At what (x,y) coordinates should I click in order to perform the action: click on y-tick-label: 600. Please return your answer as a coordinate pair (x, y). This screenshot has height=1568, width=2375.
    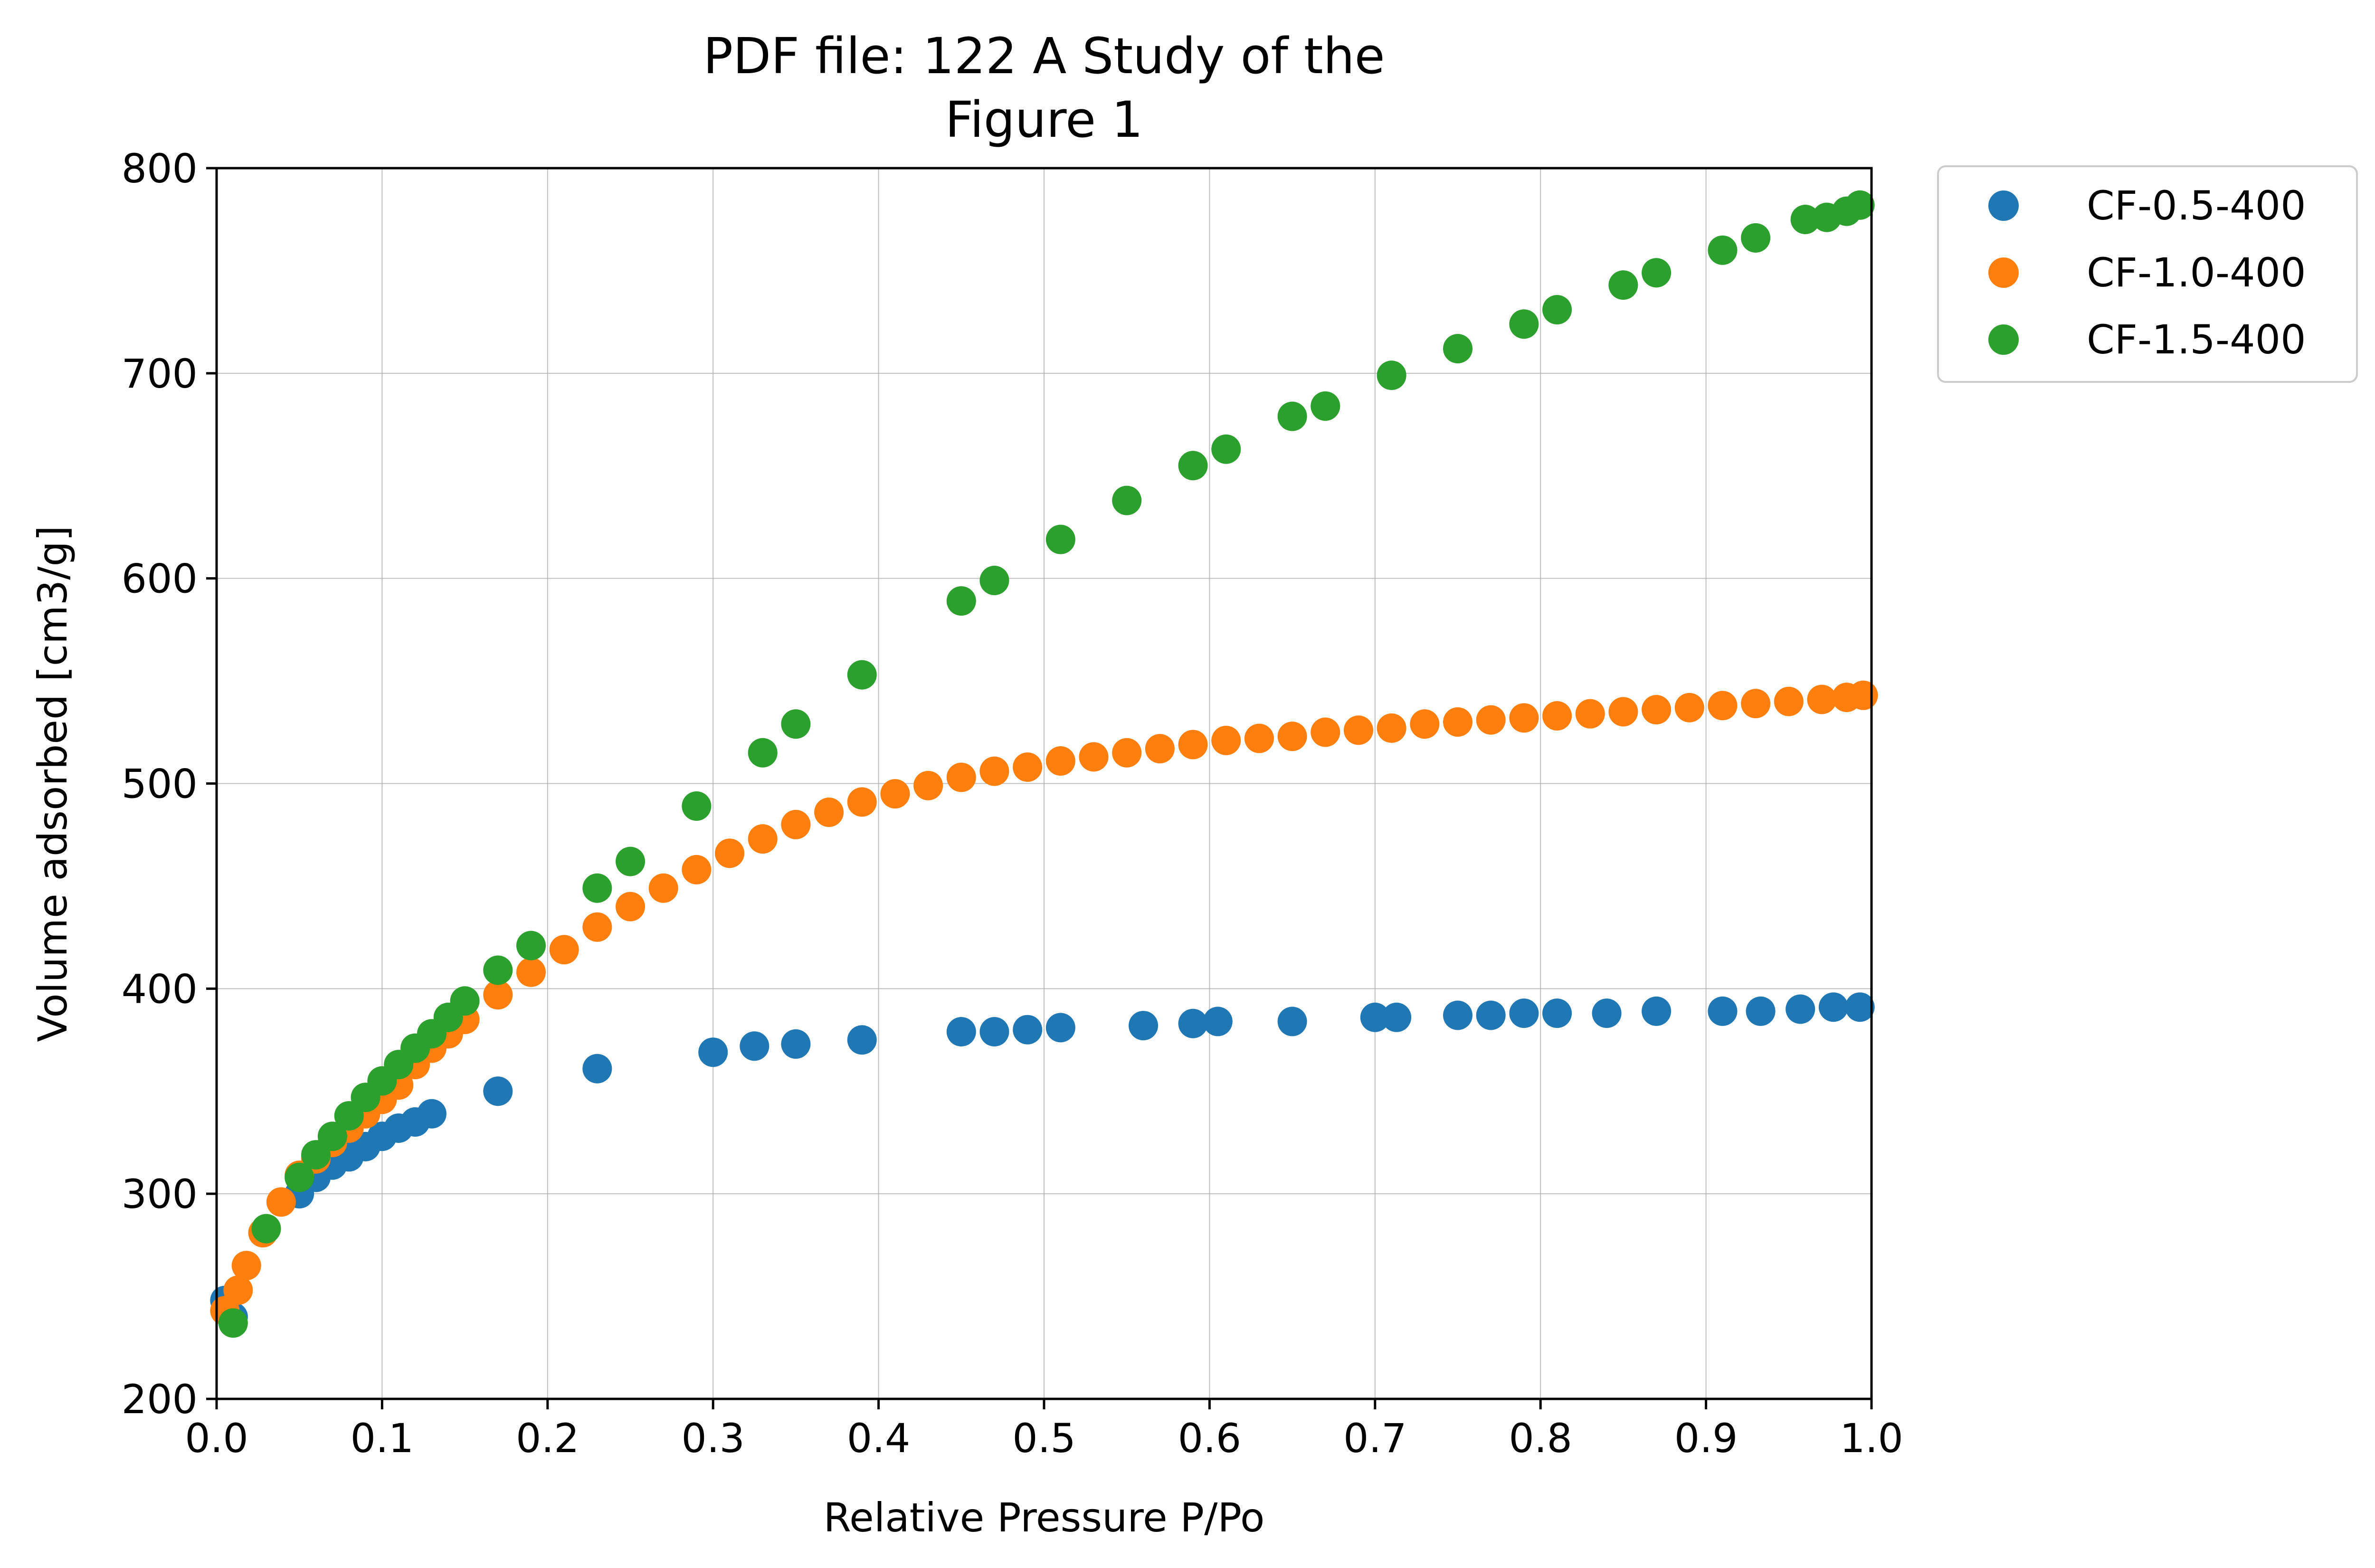
    Looking at the image, I should click on (160, 579).